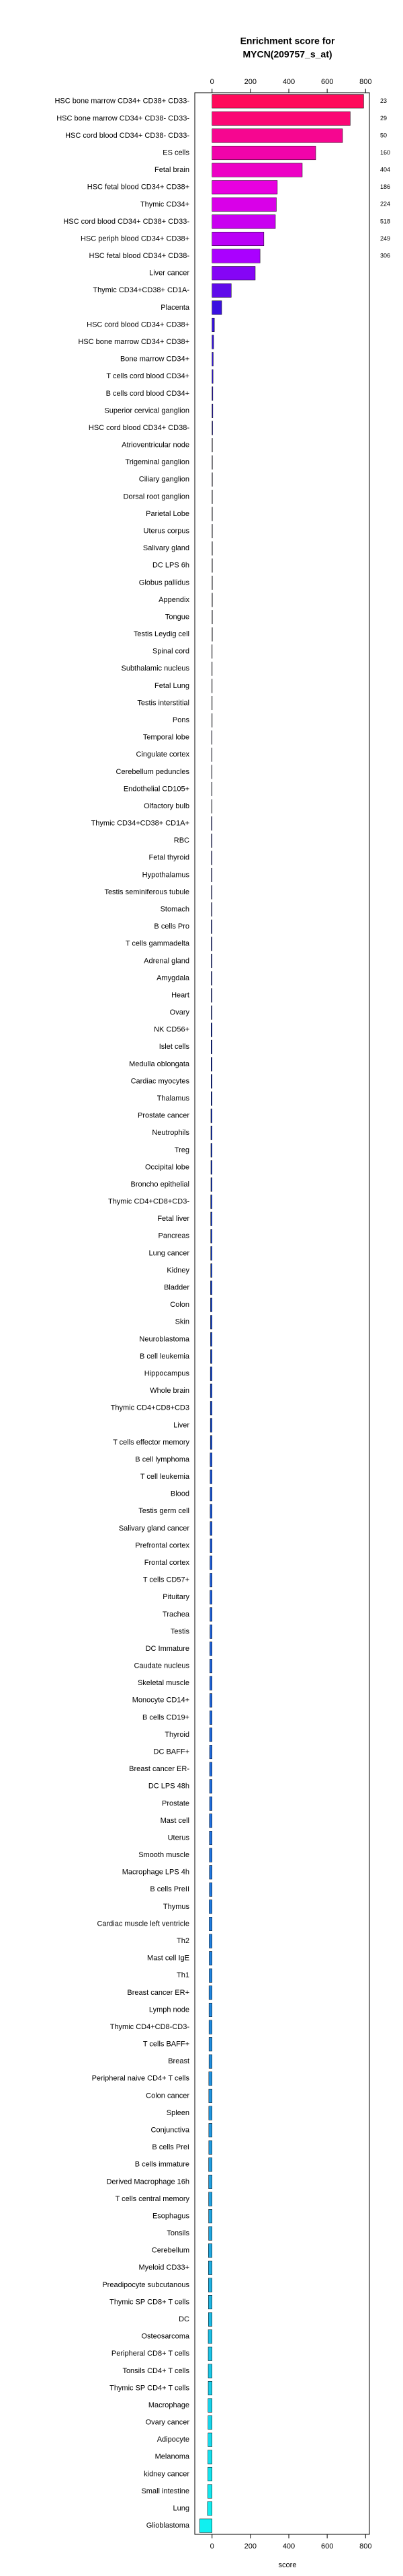 This screenshot has width=403, height=2576. Describe the element at coordinates (173, 978) in the screenshot. I see `category-label: Amygdala` at that location.